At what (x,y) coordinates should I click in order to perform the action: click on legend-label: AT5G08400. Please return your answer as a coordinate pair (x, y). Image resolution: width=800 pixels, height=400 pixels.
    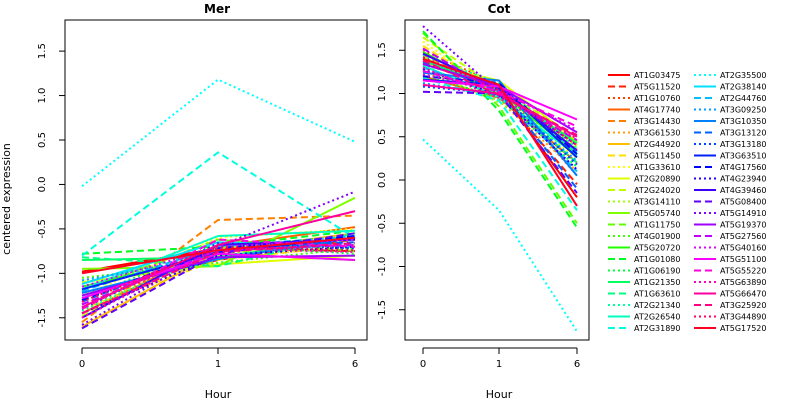
    Looking at the image, I should click on (743, 202).